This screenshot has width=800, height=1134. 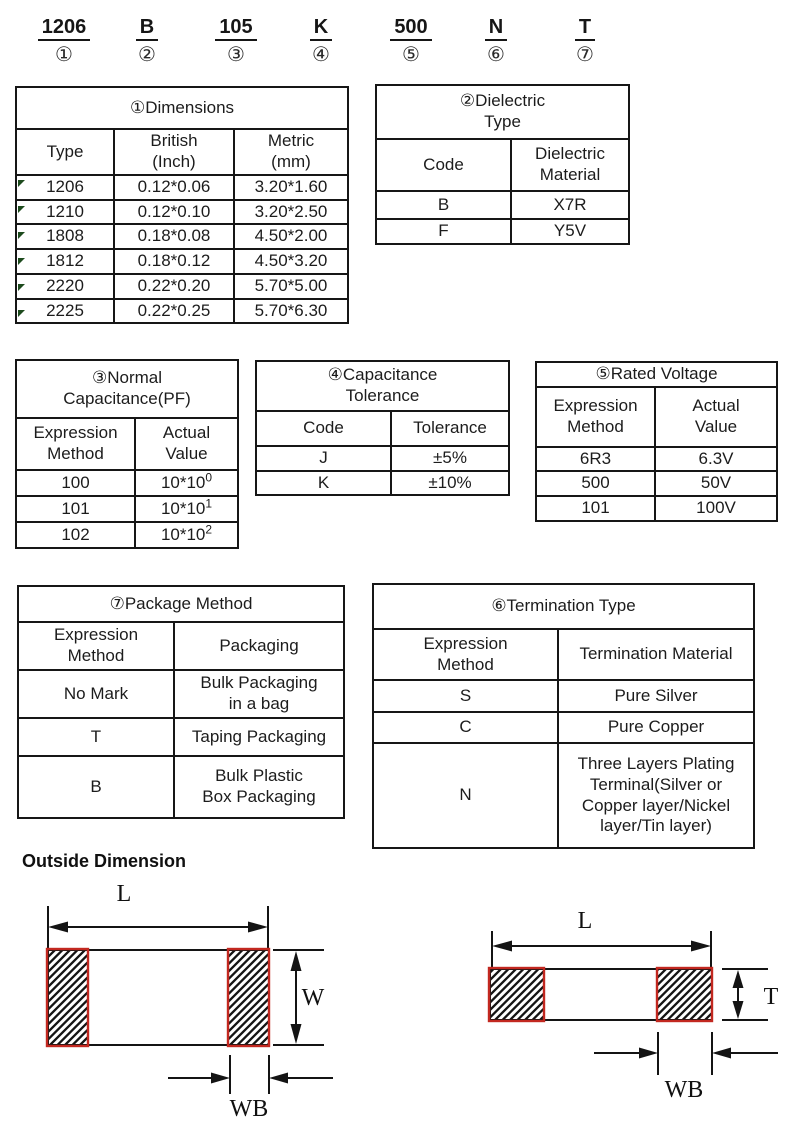 I want to click on part-code-marker: ⑤, so click(x=411, y=55).